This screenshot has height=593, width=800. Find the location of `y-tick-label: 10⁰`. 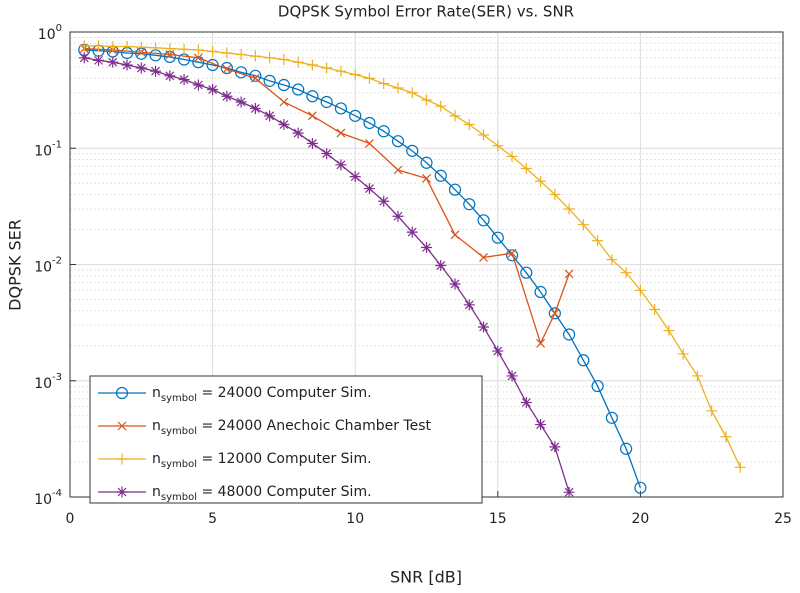

y-tick-label: 10⁰ is located at coordinates (50, 33).